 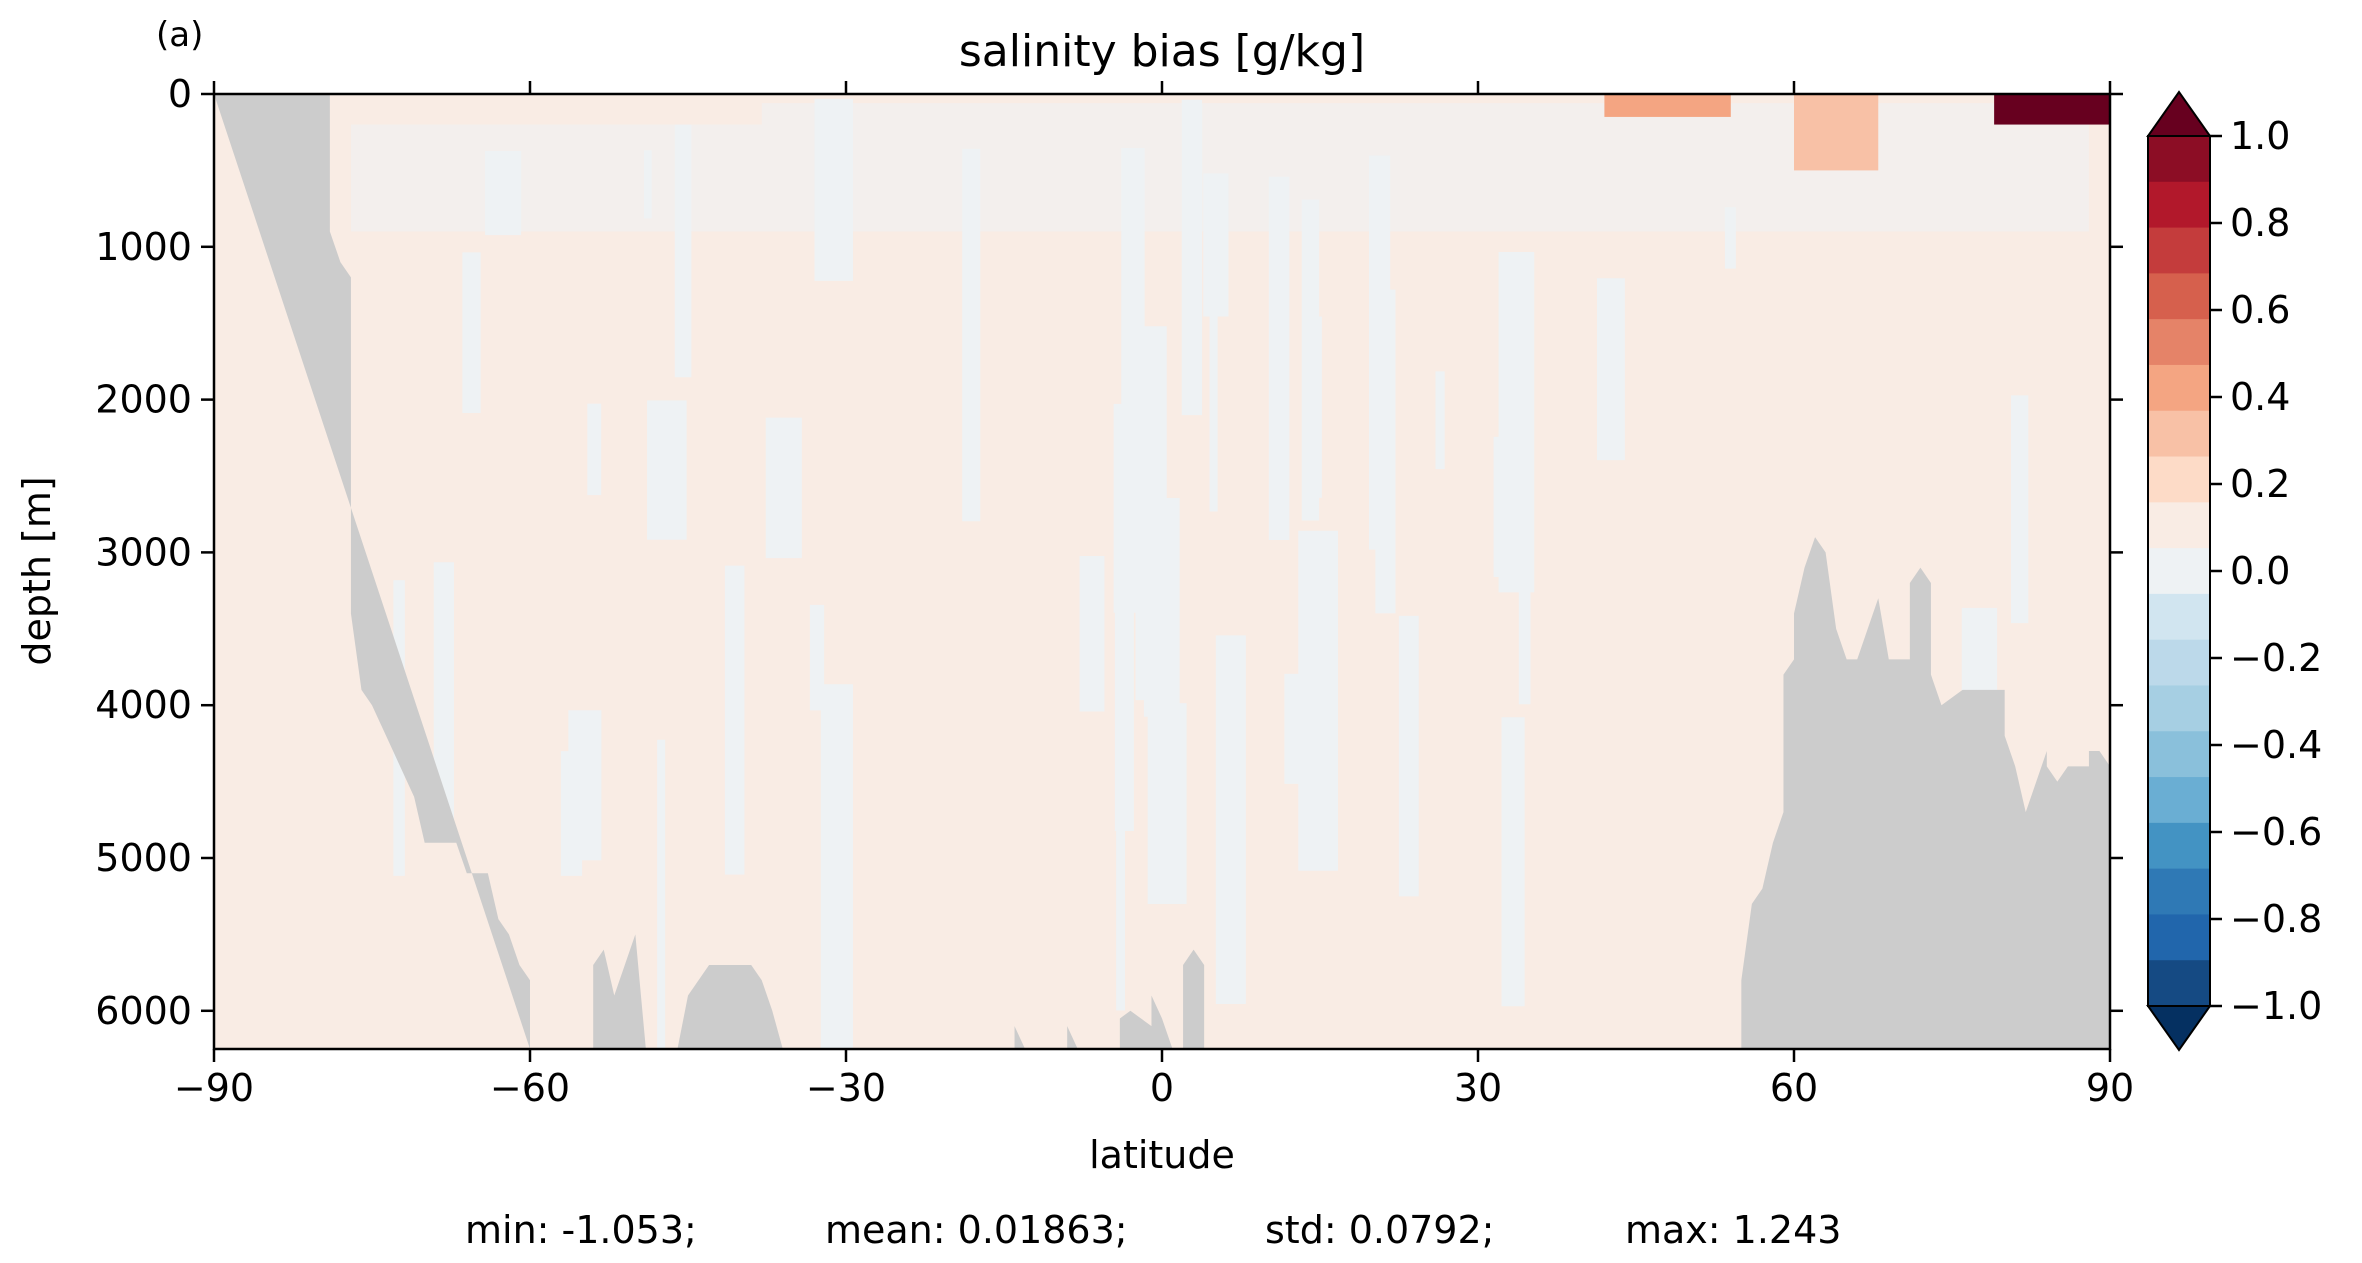 What do you see at coordinates (143, 1011) in the screenshot?
I see `y-tick-label: 6000` at bounding box center [143, 1011].